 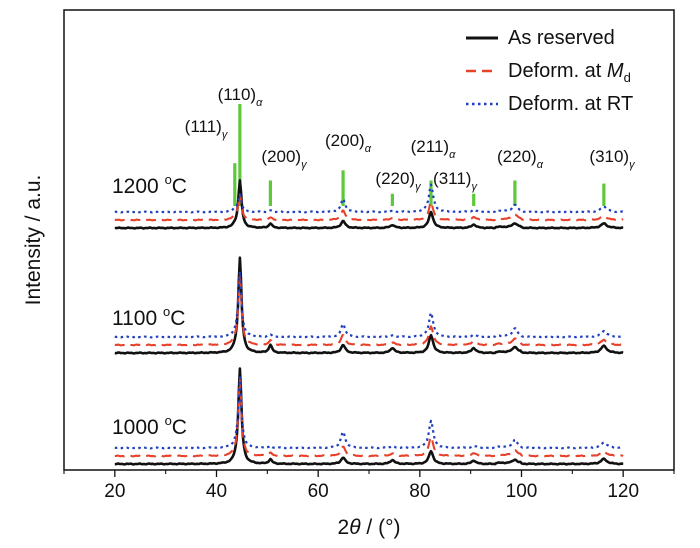 I want to click on legend-entry-text: Deform. at RT, so click(x=570, y=104).